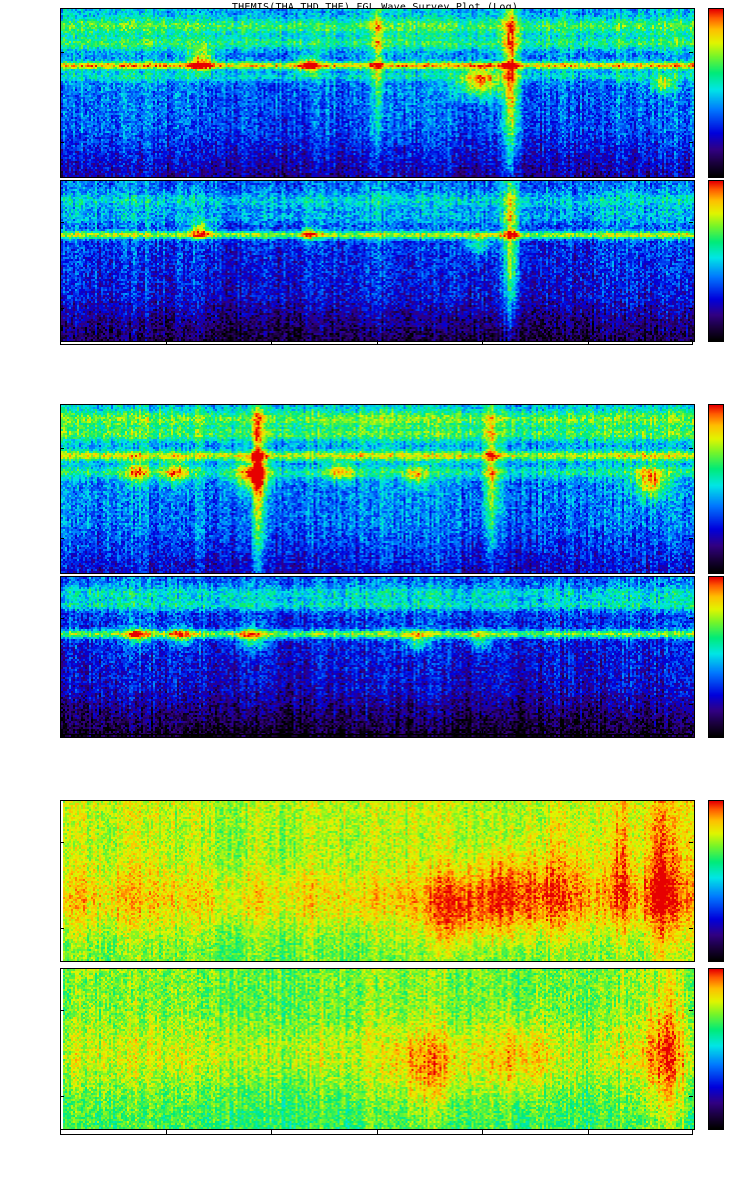 This screenshot has height=1200, width=750. I want to click on colorbar-thd-bperp, so click(716, 489).